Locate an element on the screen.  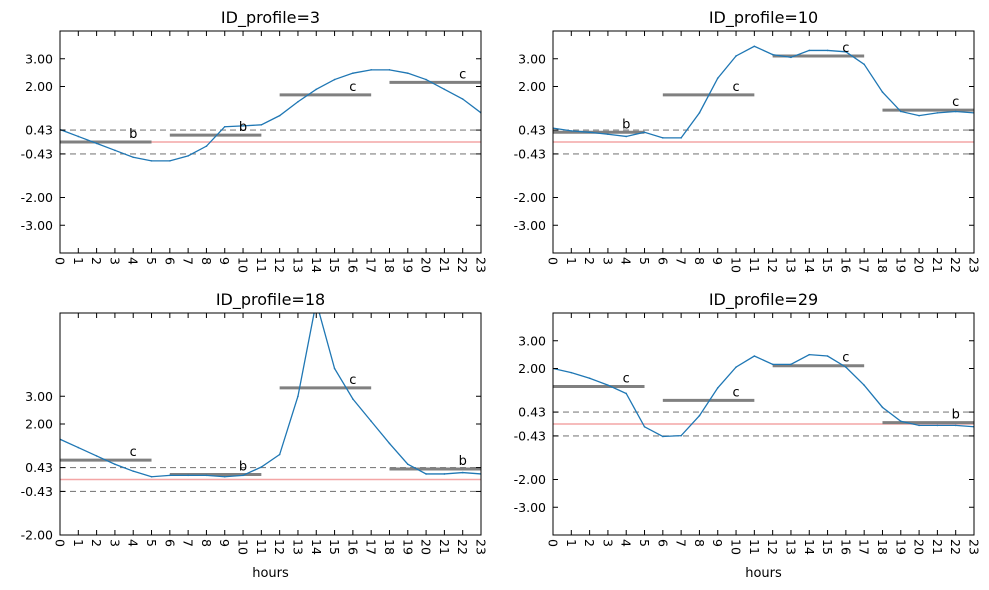
segment-label: c is located at coordinates (735, 87).